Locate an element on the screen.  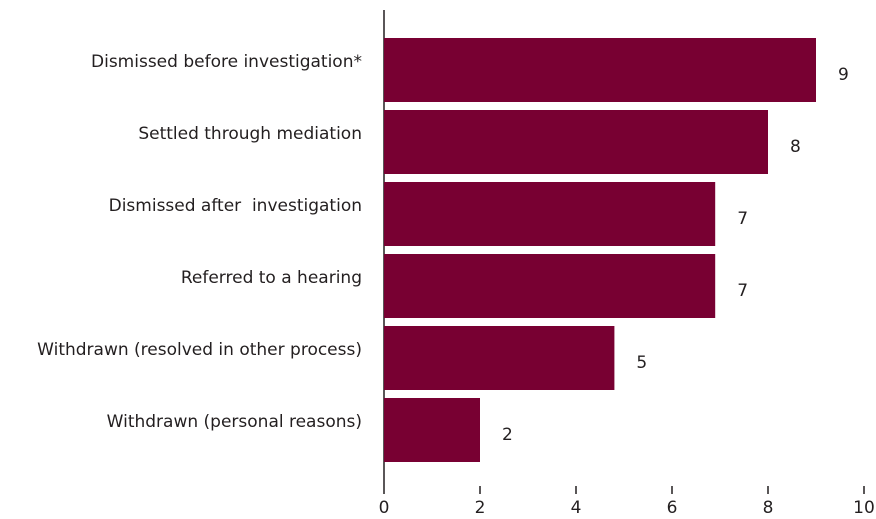
x-tick-label: 2 is located at coordinates (480, 508).